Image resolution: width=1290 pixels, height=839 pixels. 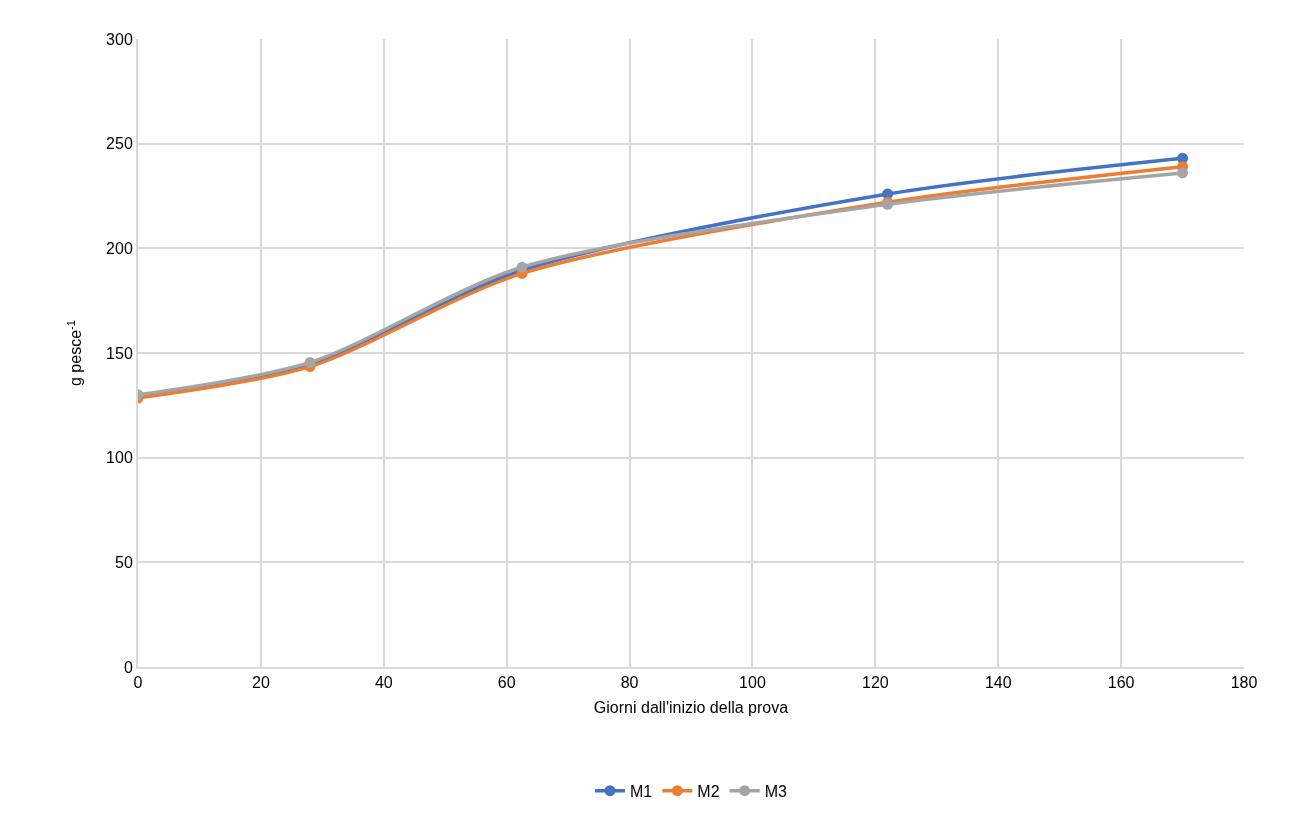 I want to click on y-tick-label: 300, so click(x=119, y=39).